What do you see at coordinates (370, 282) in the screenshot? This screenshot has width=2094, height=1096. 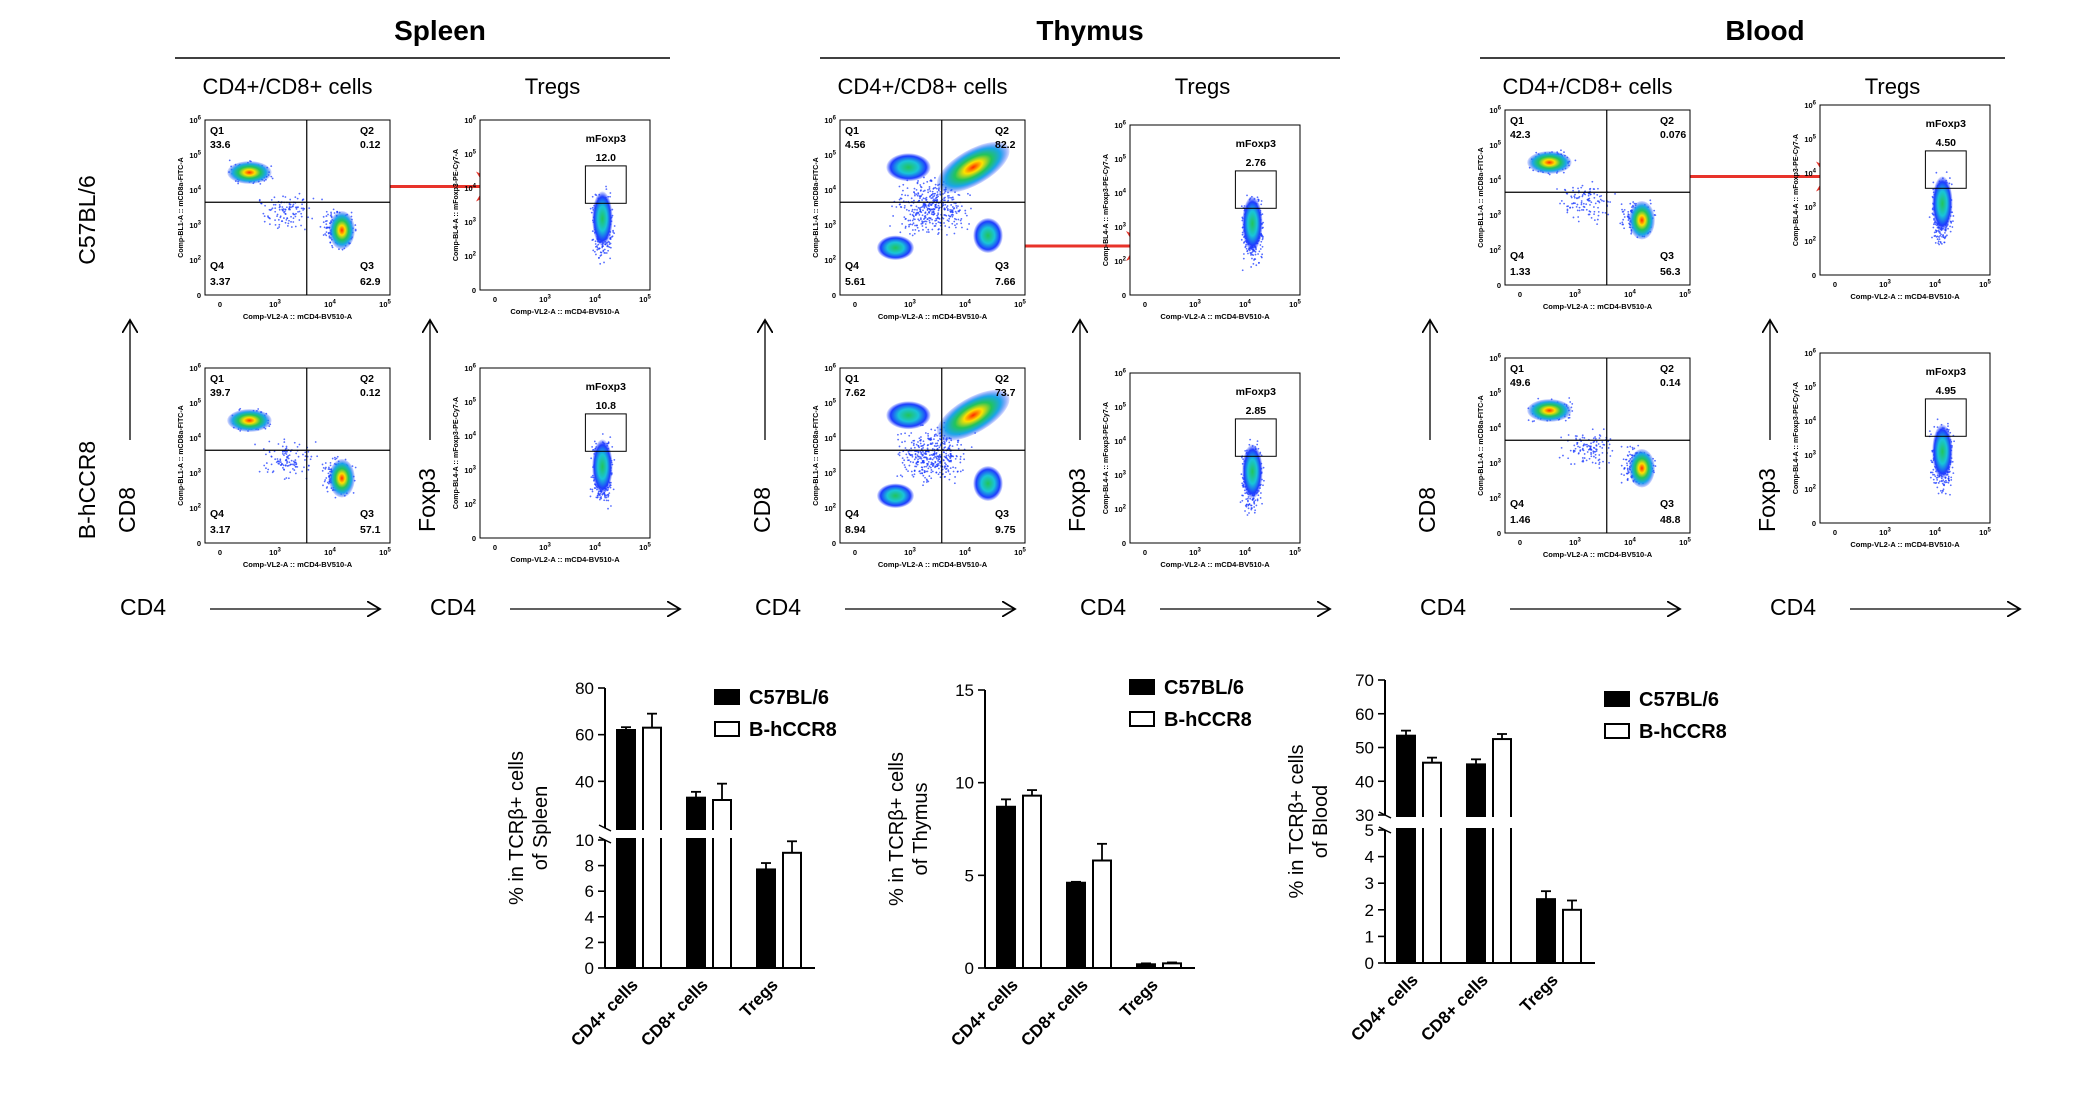 I see `q3-value: 62.9` at bounding box center [370, 282].